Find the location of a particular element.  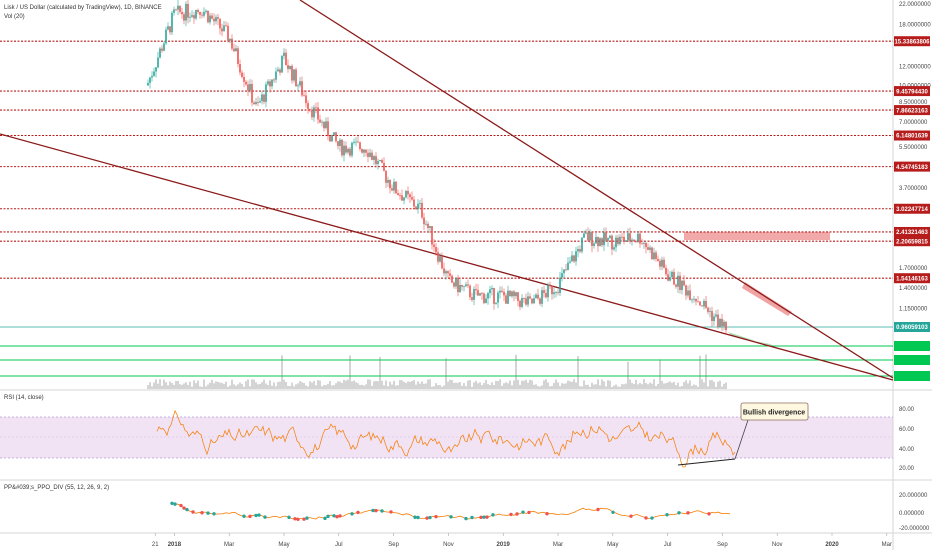

volume-label: Vol (20) is located at coordinates (14, 17).